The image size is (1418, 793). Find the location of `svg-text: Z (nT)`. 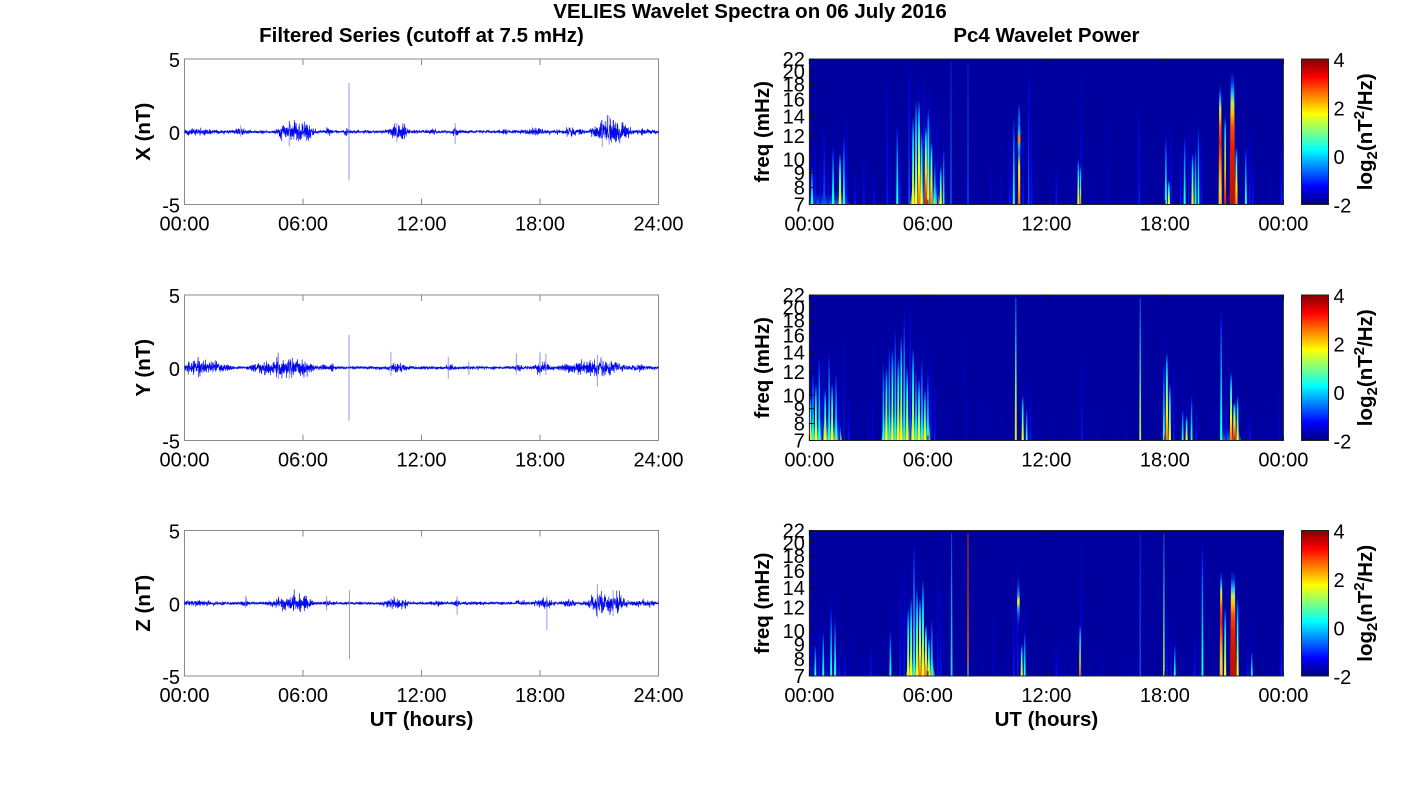

svg-text: Z (nT) is located at coordinates (143, 603).